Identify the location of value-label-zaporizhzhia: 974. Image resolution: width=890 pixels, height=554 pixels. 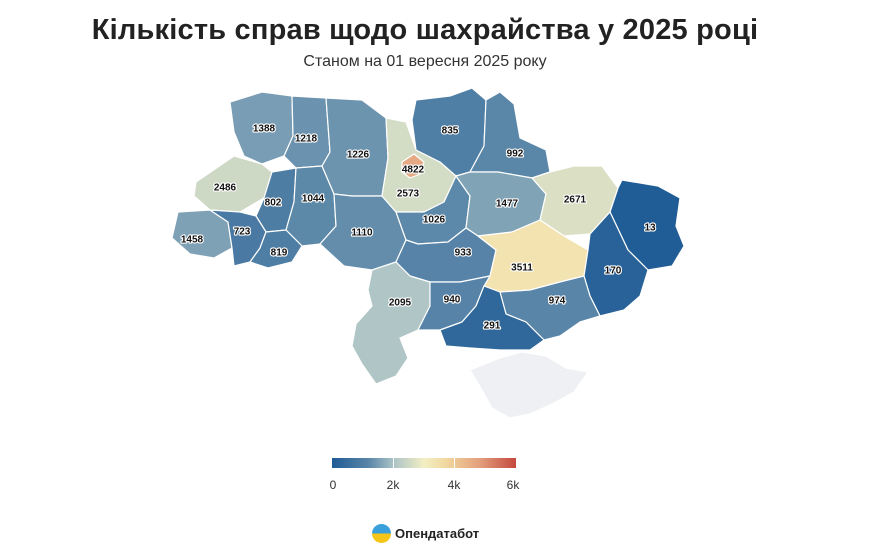
(557, 301).